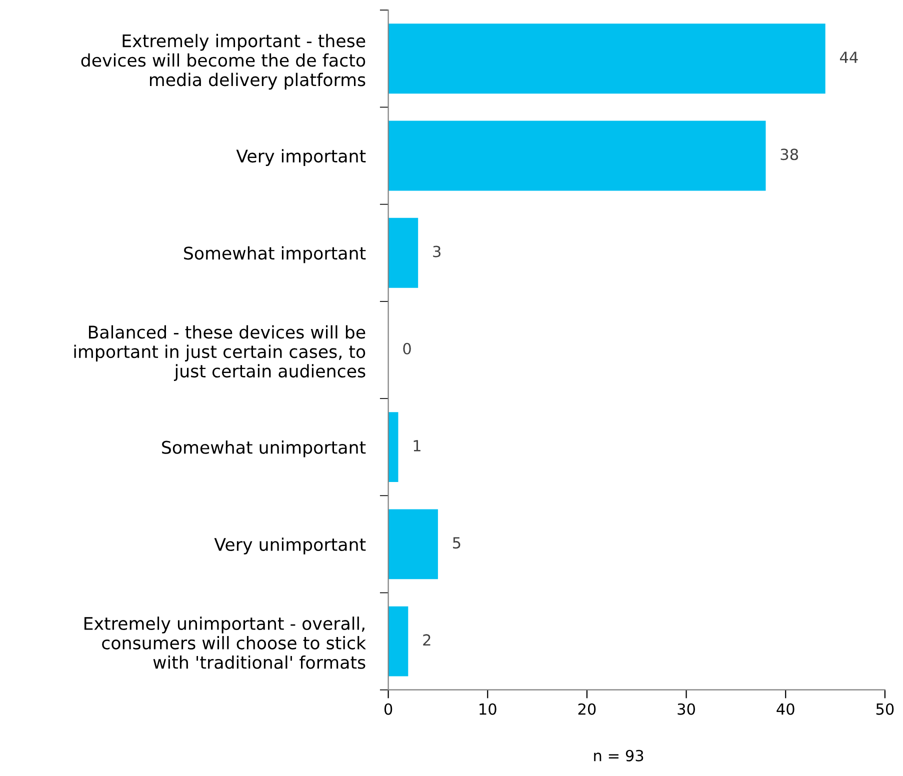  What do you see at coordinates (488, 709) in the screenshot?
I see `x-tick-label: 10` at bounding box center [488, 709].